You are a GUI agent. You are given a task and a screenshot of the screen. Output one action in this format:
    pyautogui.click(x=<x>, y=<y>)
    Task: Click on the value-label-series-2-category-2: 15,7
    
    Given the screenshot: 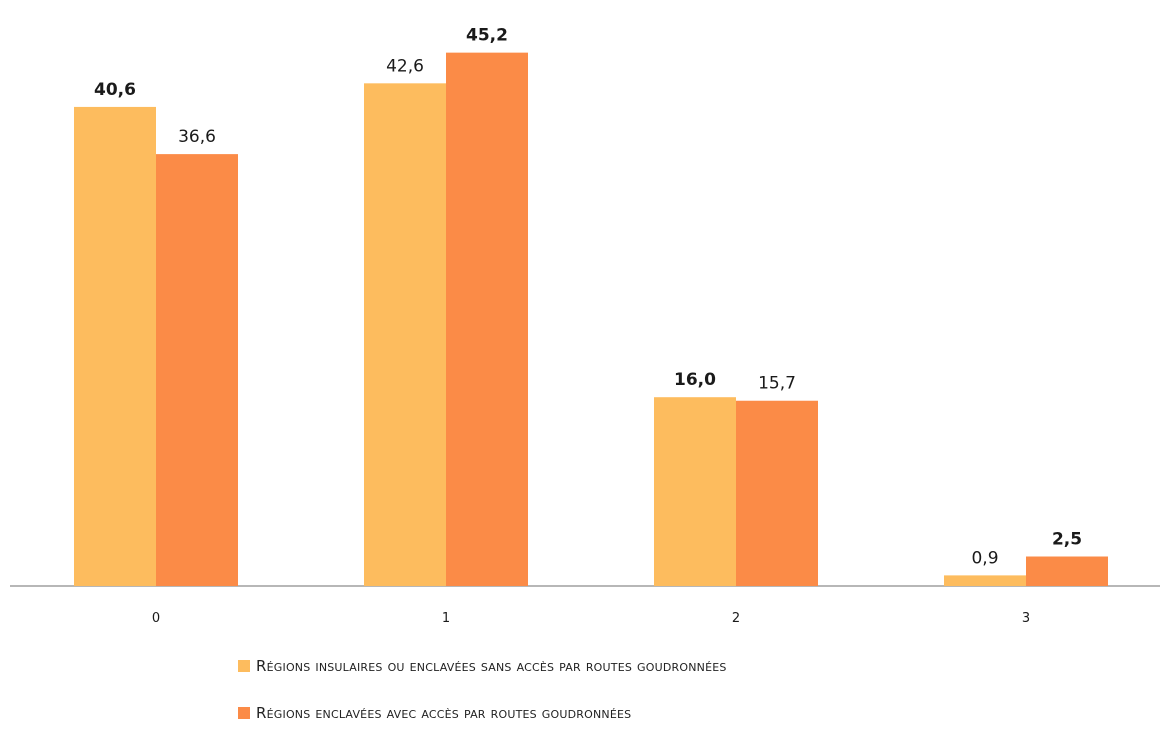 What is the action you would take?
    pyautogui.click(x=777, y=384)
    